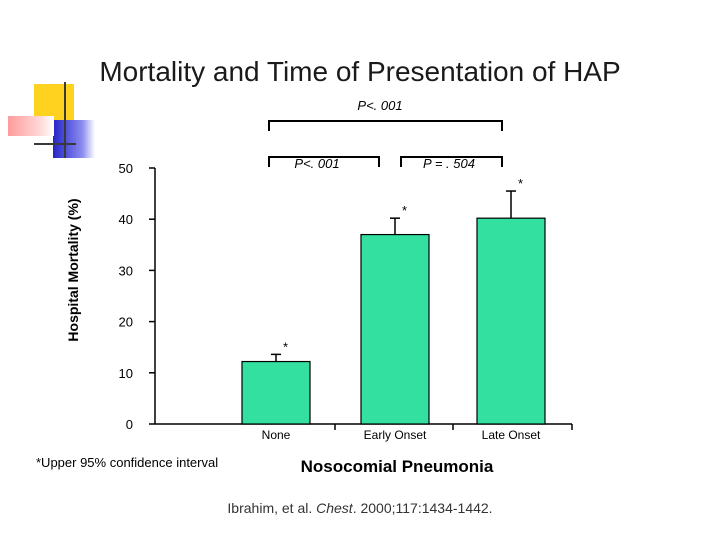 This screenshot has width=720, height=540. I want to click on y-tick-label-50: 50, so click(126, 168).